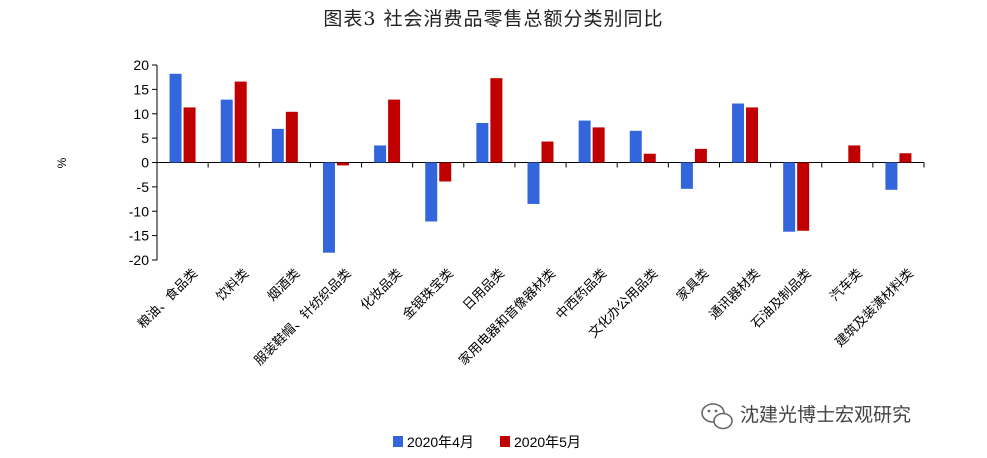 This screenshot has height=458, width=987. Describe the element at coordinates (381, 289) in the screenshot. I see `x-category-label: 化妆品类` at that location.